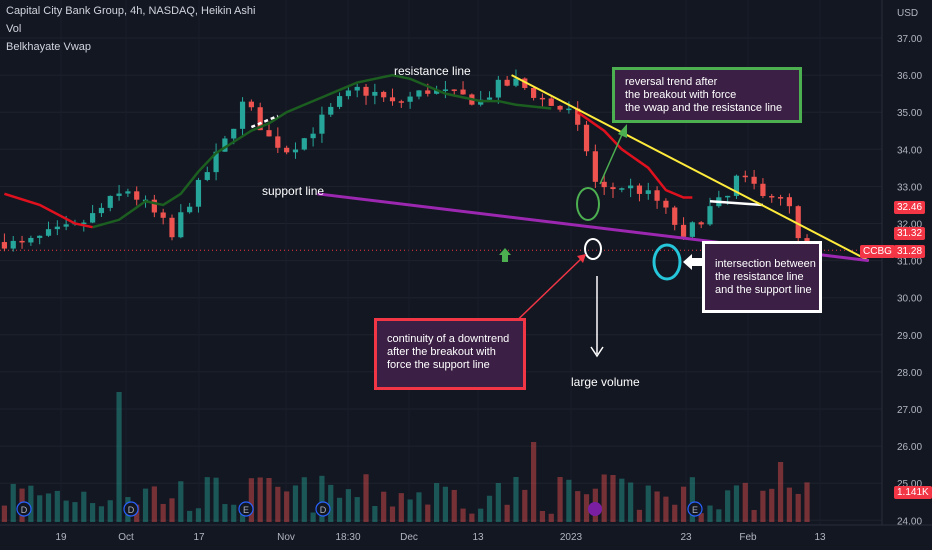 This screenshot has height=550, width=932. I want to click on green-arrowhead, so click(622, 131).